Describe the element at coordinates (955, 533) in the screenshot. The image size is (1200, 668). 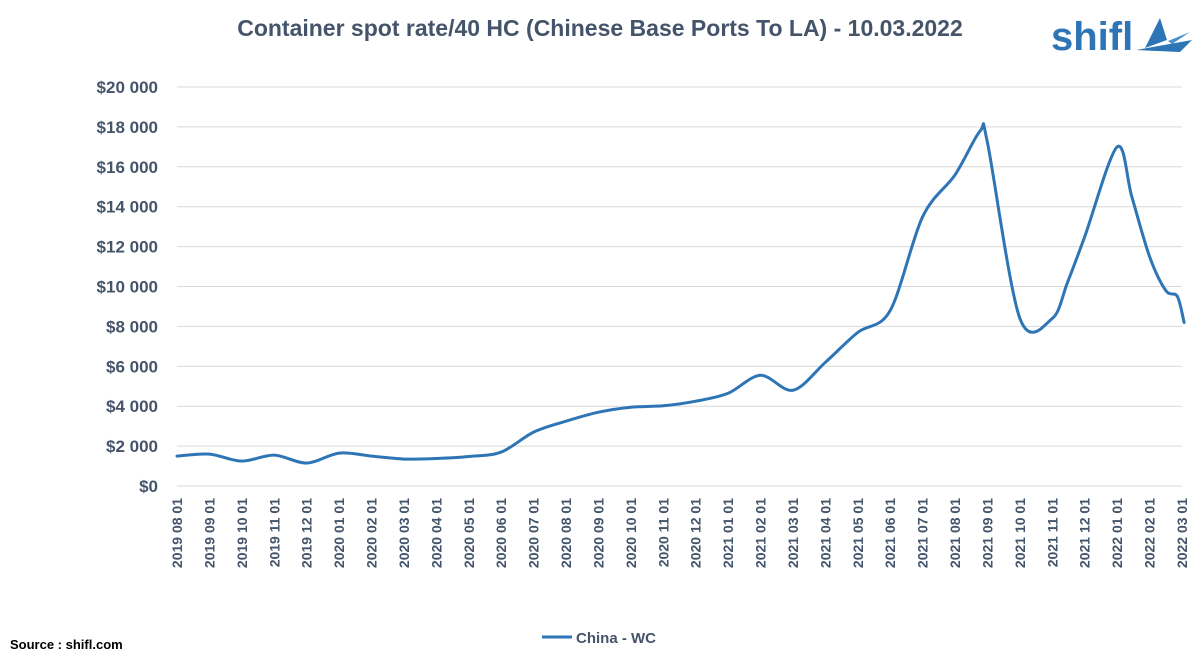
I see `x-tick-label: 2021 08 01` at that location.